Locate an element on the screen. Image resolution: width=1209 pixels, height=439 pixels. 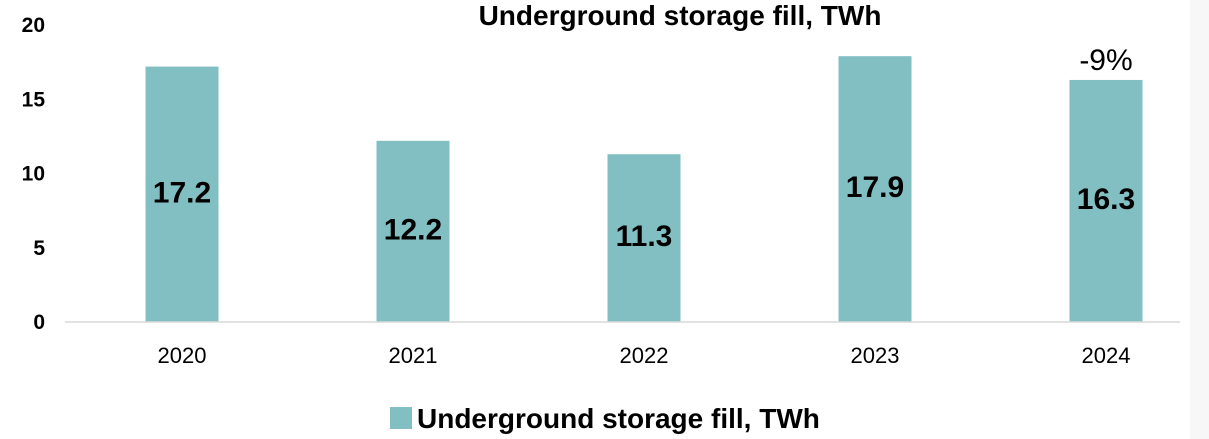
bar-value-label: 16.3 is located at coordinates (1106, 199).